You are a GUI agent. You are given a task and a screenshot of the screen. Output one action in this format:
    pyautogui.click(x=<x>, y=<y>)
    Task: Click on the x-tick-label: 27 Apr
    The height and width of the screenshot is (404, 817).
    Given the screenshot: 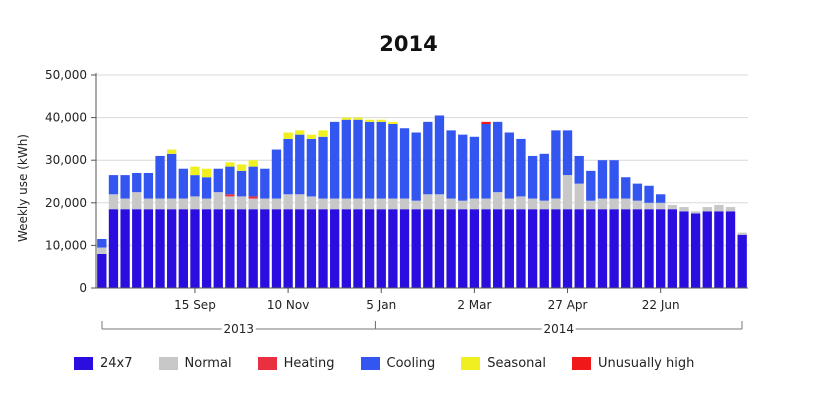 What is the action you would take?
    pyautogui.click(x=568, y=305)
    